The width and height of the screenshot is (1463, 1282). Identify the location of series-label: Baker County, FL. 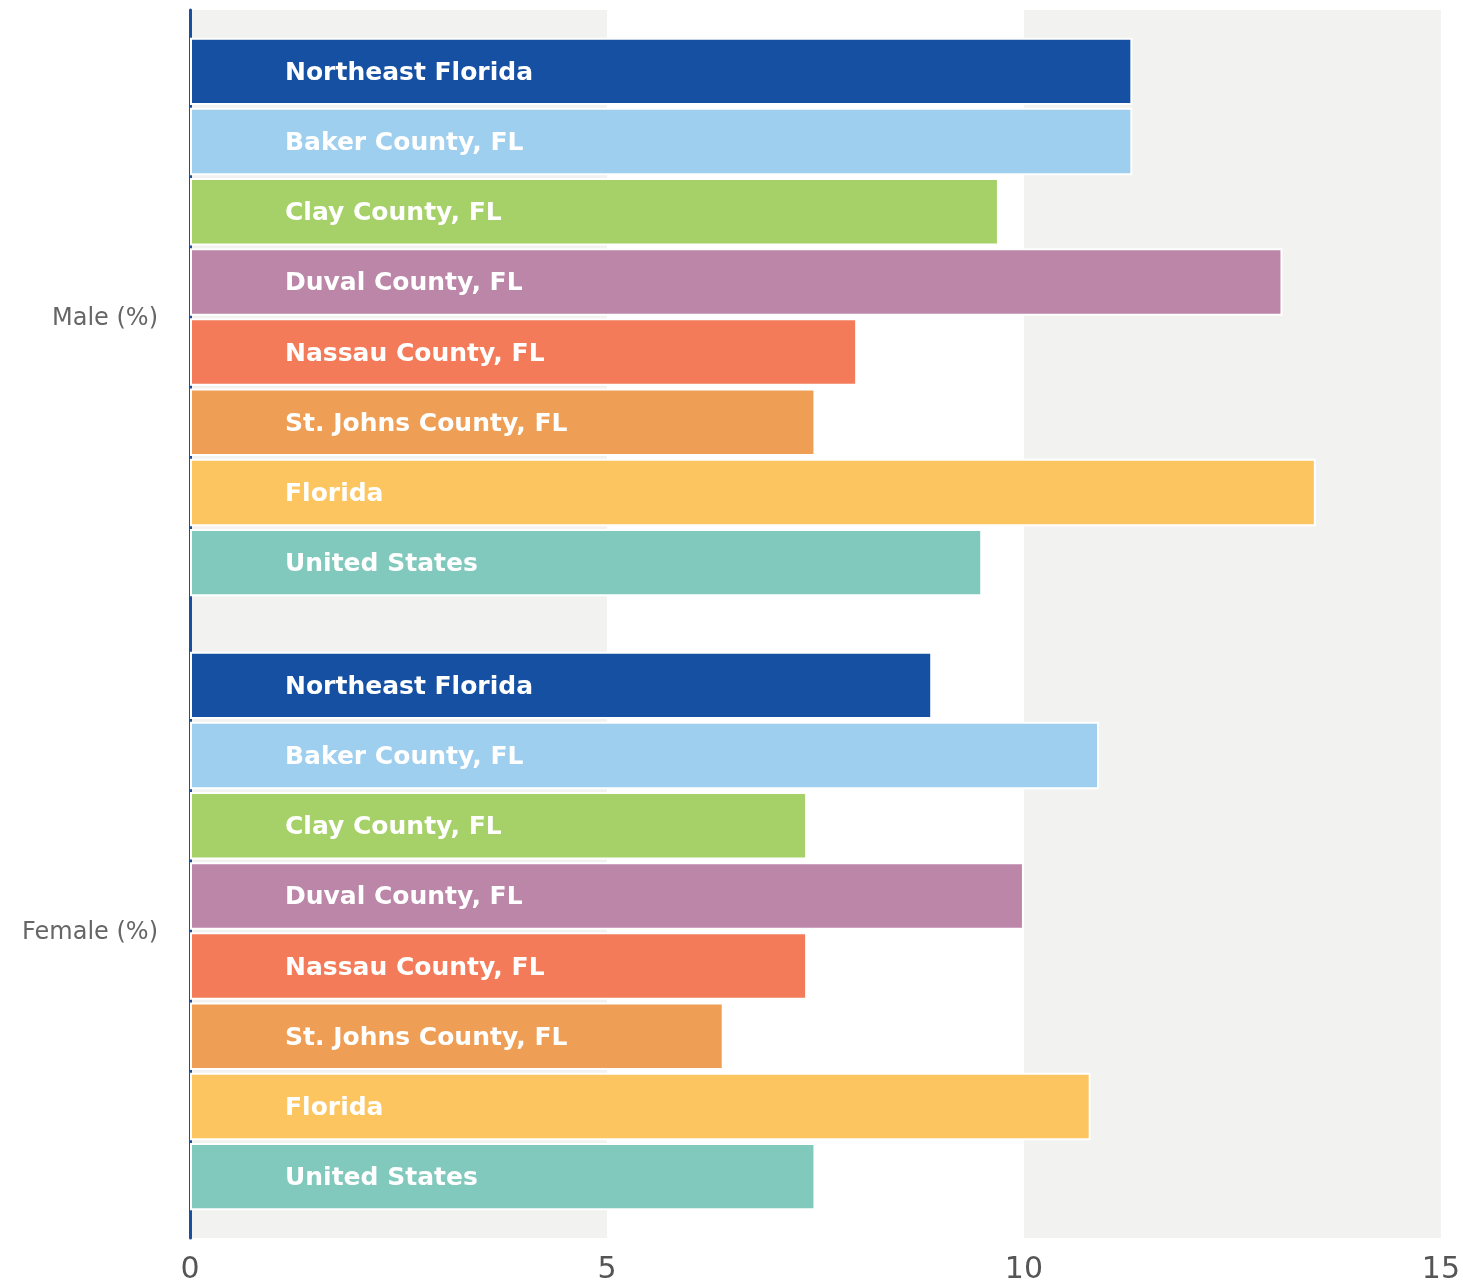
(404, 142).